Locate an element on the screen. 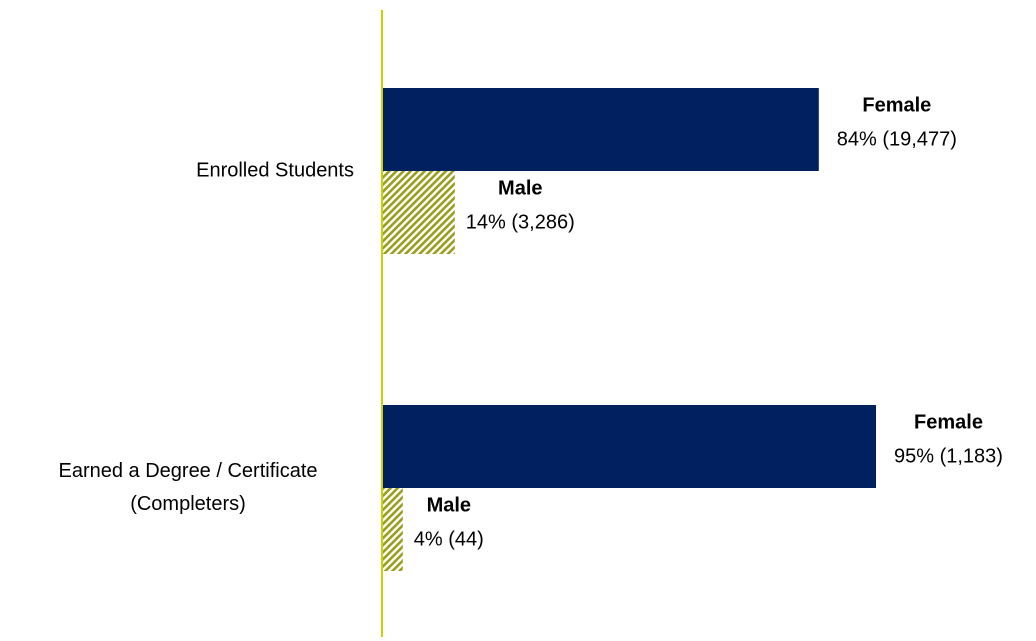 The image size is (1036, 641). value-label: 4% (44) is located at coordinates (449, 539).